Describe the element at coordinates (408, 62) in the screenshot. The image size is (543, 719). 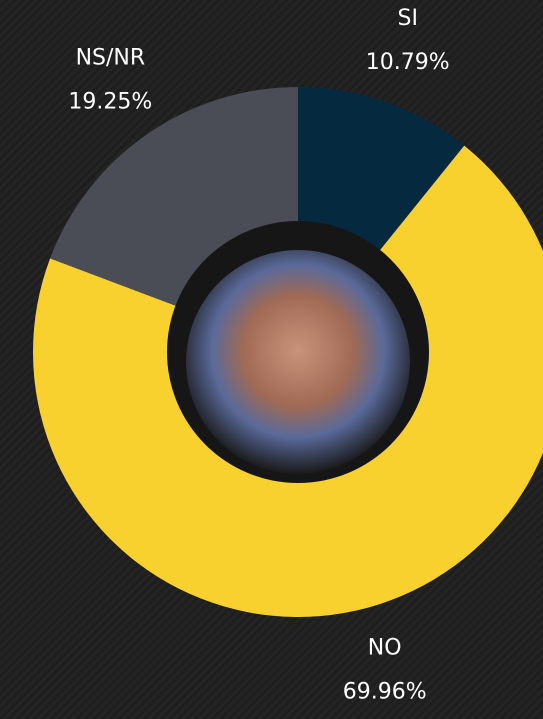
I see `slice-value-label: 10.79%` at that location.